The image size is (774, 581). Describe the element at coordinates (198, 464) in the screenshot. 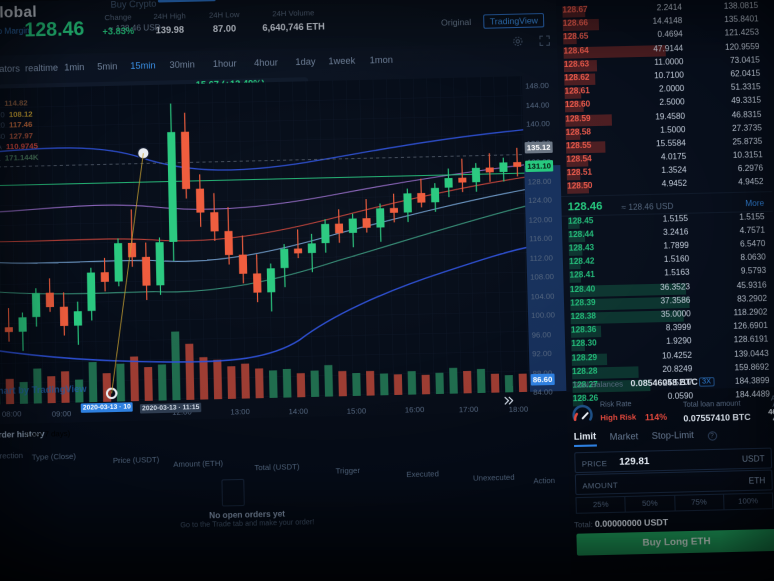

I see `col-amount: Amount (ETH)` at that location.